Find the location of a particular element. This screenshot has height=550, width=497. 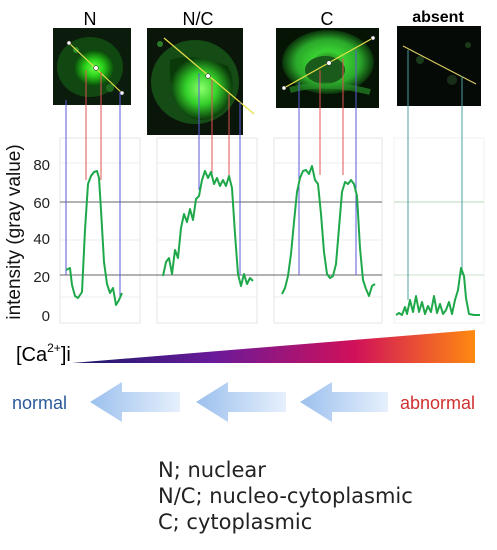

legend-item-n: N; nuclear is located at coordinates (212, 470).